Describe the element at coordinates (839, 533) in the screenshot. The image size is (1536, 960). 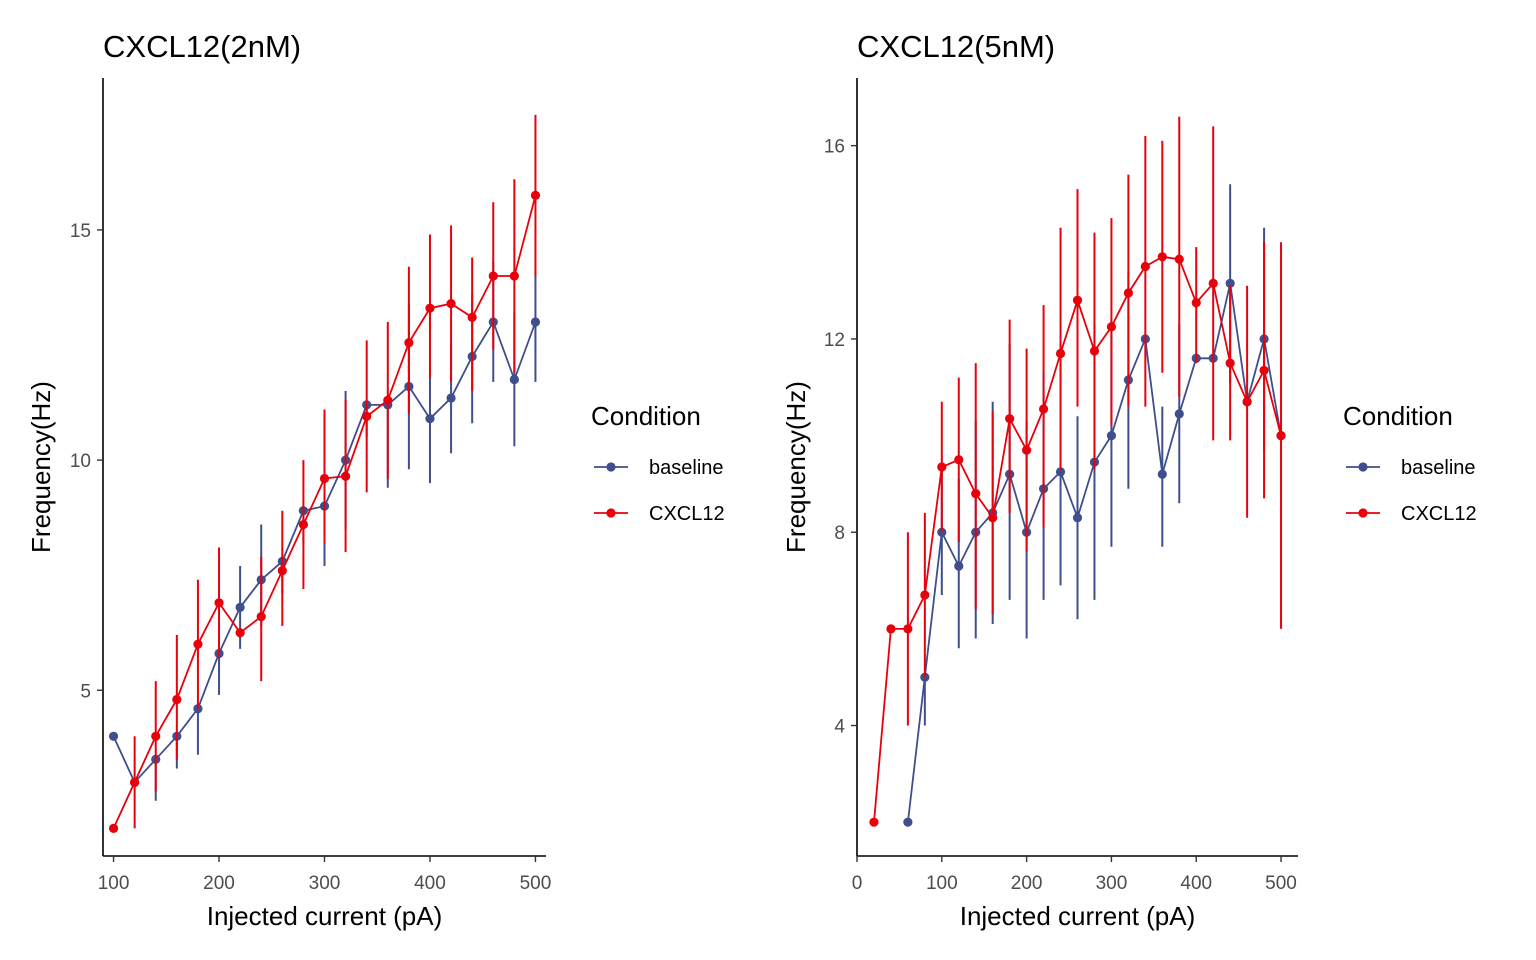
I see `y-tick-label: 8` at that location.